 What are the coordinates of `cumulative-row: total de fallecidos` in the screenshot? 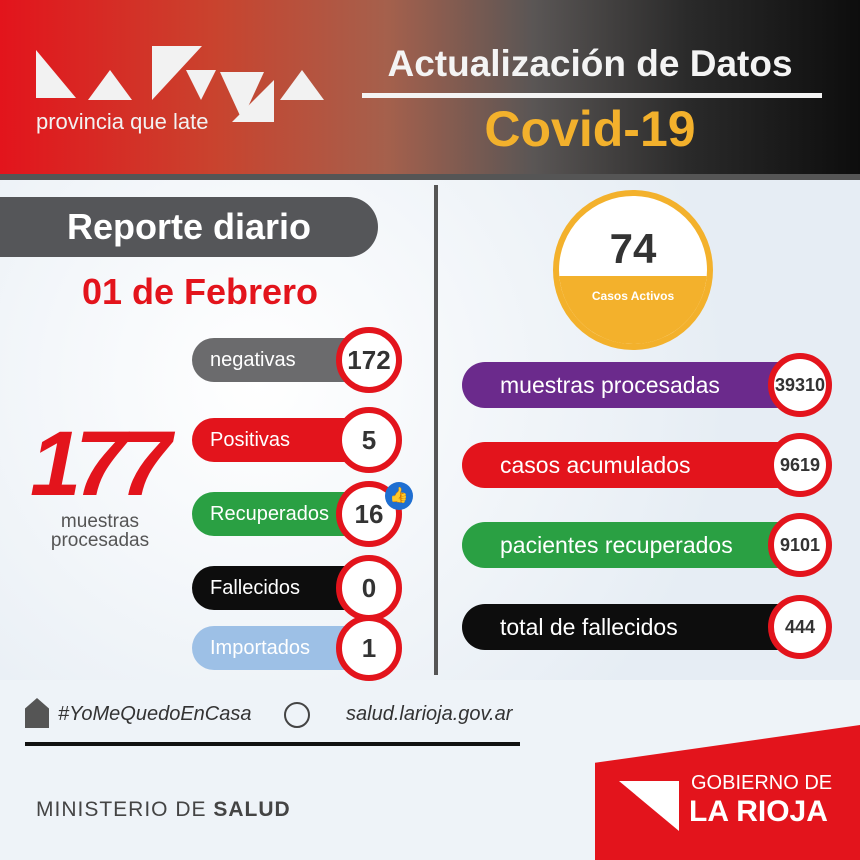 It's located at (632, 627).